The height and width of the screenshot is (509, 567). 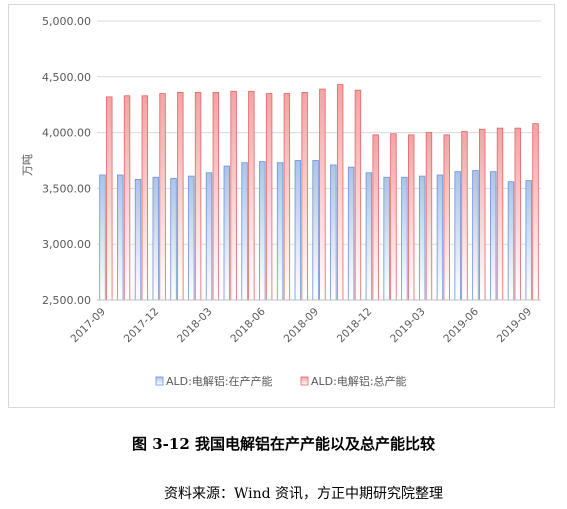 What do you see at coordinates (248, 325) in the screenshot?
I see `x-tick-label: 2018-06` at bounding box center [248, 325].